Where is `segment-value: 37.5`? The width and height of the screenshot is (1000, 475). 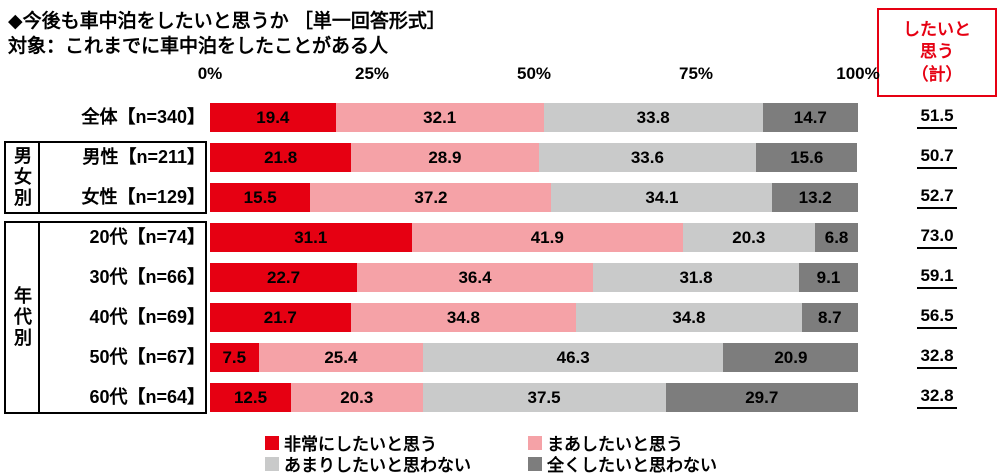 segment-value: 37.5 is located at coordinates (544, 397).